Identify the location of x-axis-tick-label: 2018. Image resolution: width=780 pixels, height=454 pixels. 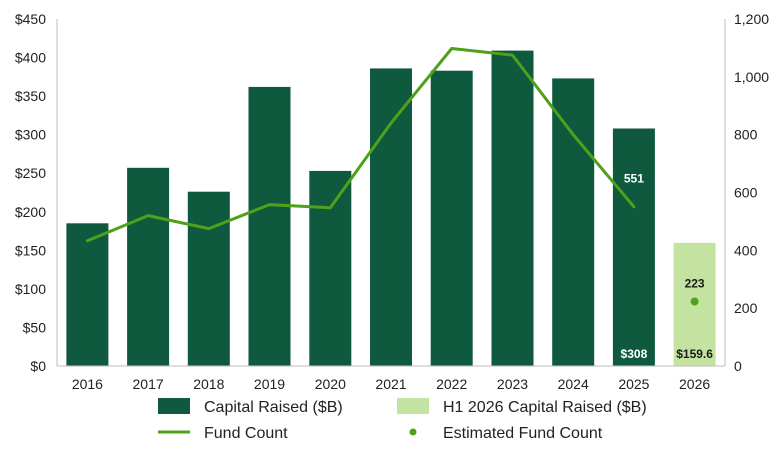
(208, 384).